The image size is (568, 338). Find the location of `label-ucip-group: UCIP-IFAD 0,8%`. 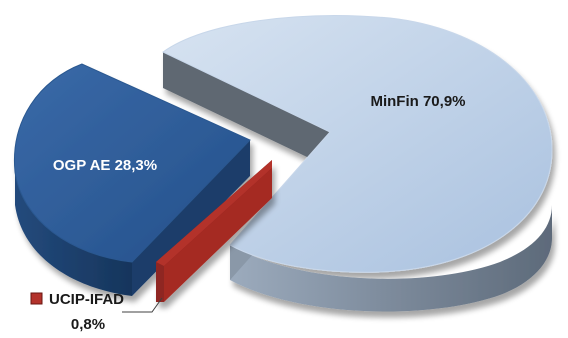

label-ucip-group: UCIP-IFAD 0,8% is located at coordinates (77, 312).